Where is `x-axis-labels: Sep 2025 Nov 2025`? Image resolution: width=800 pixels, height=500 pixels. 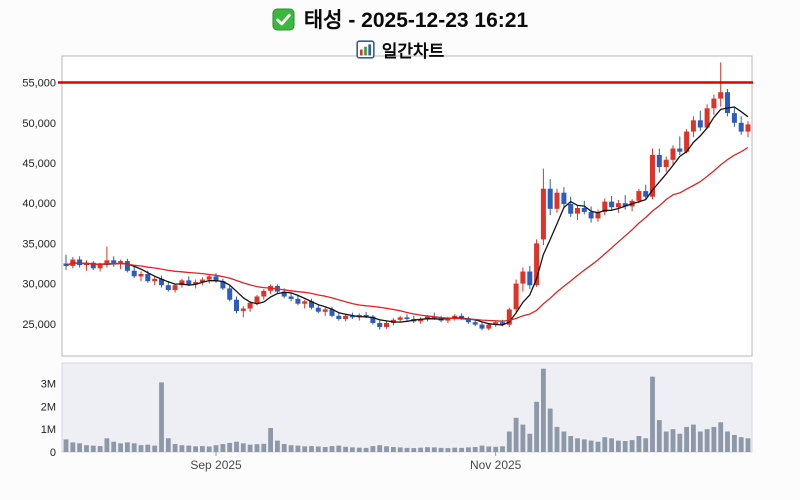 x-axis-labels: Sep 2025 Nov 2025 is located at coordinates (356, 462).